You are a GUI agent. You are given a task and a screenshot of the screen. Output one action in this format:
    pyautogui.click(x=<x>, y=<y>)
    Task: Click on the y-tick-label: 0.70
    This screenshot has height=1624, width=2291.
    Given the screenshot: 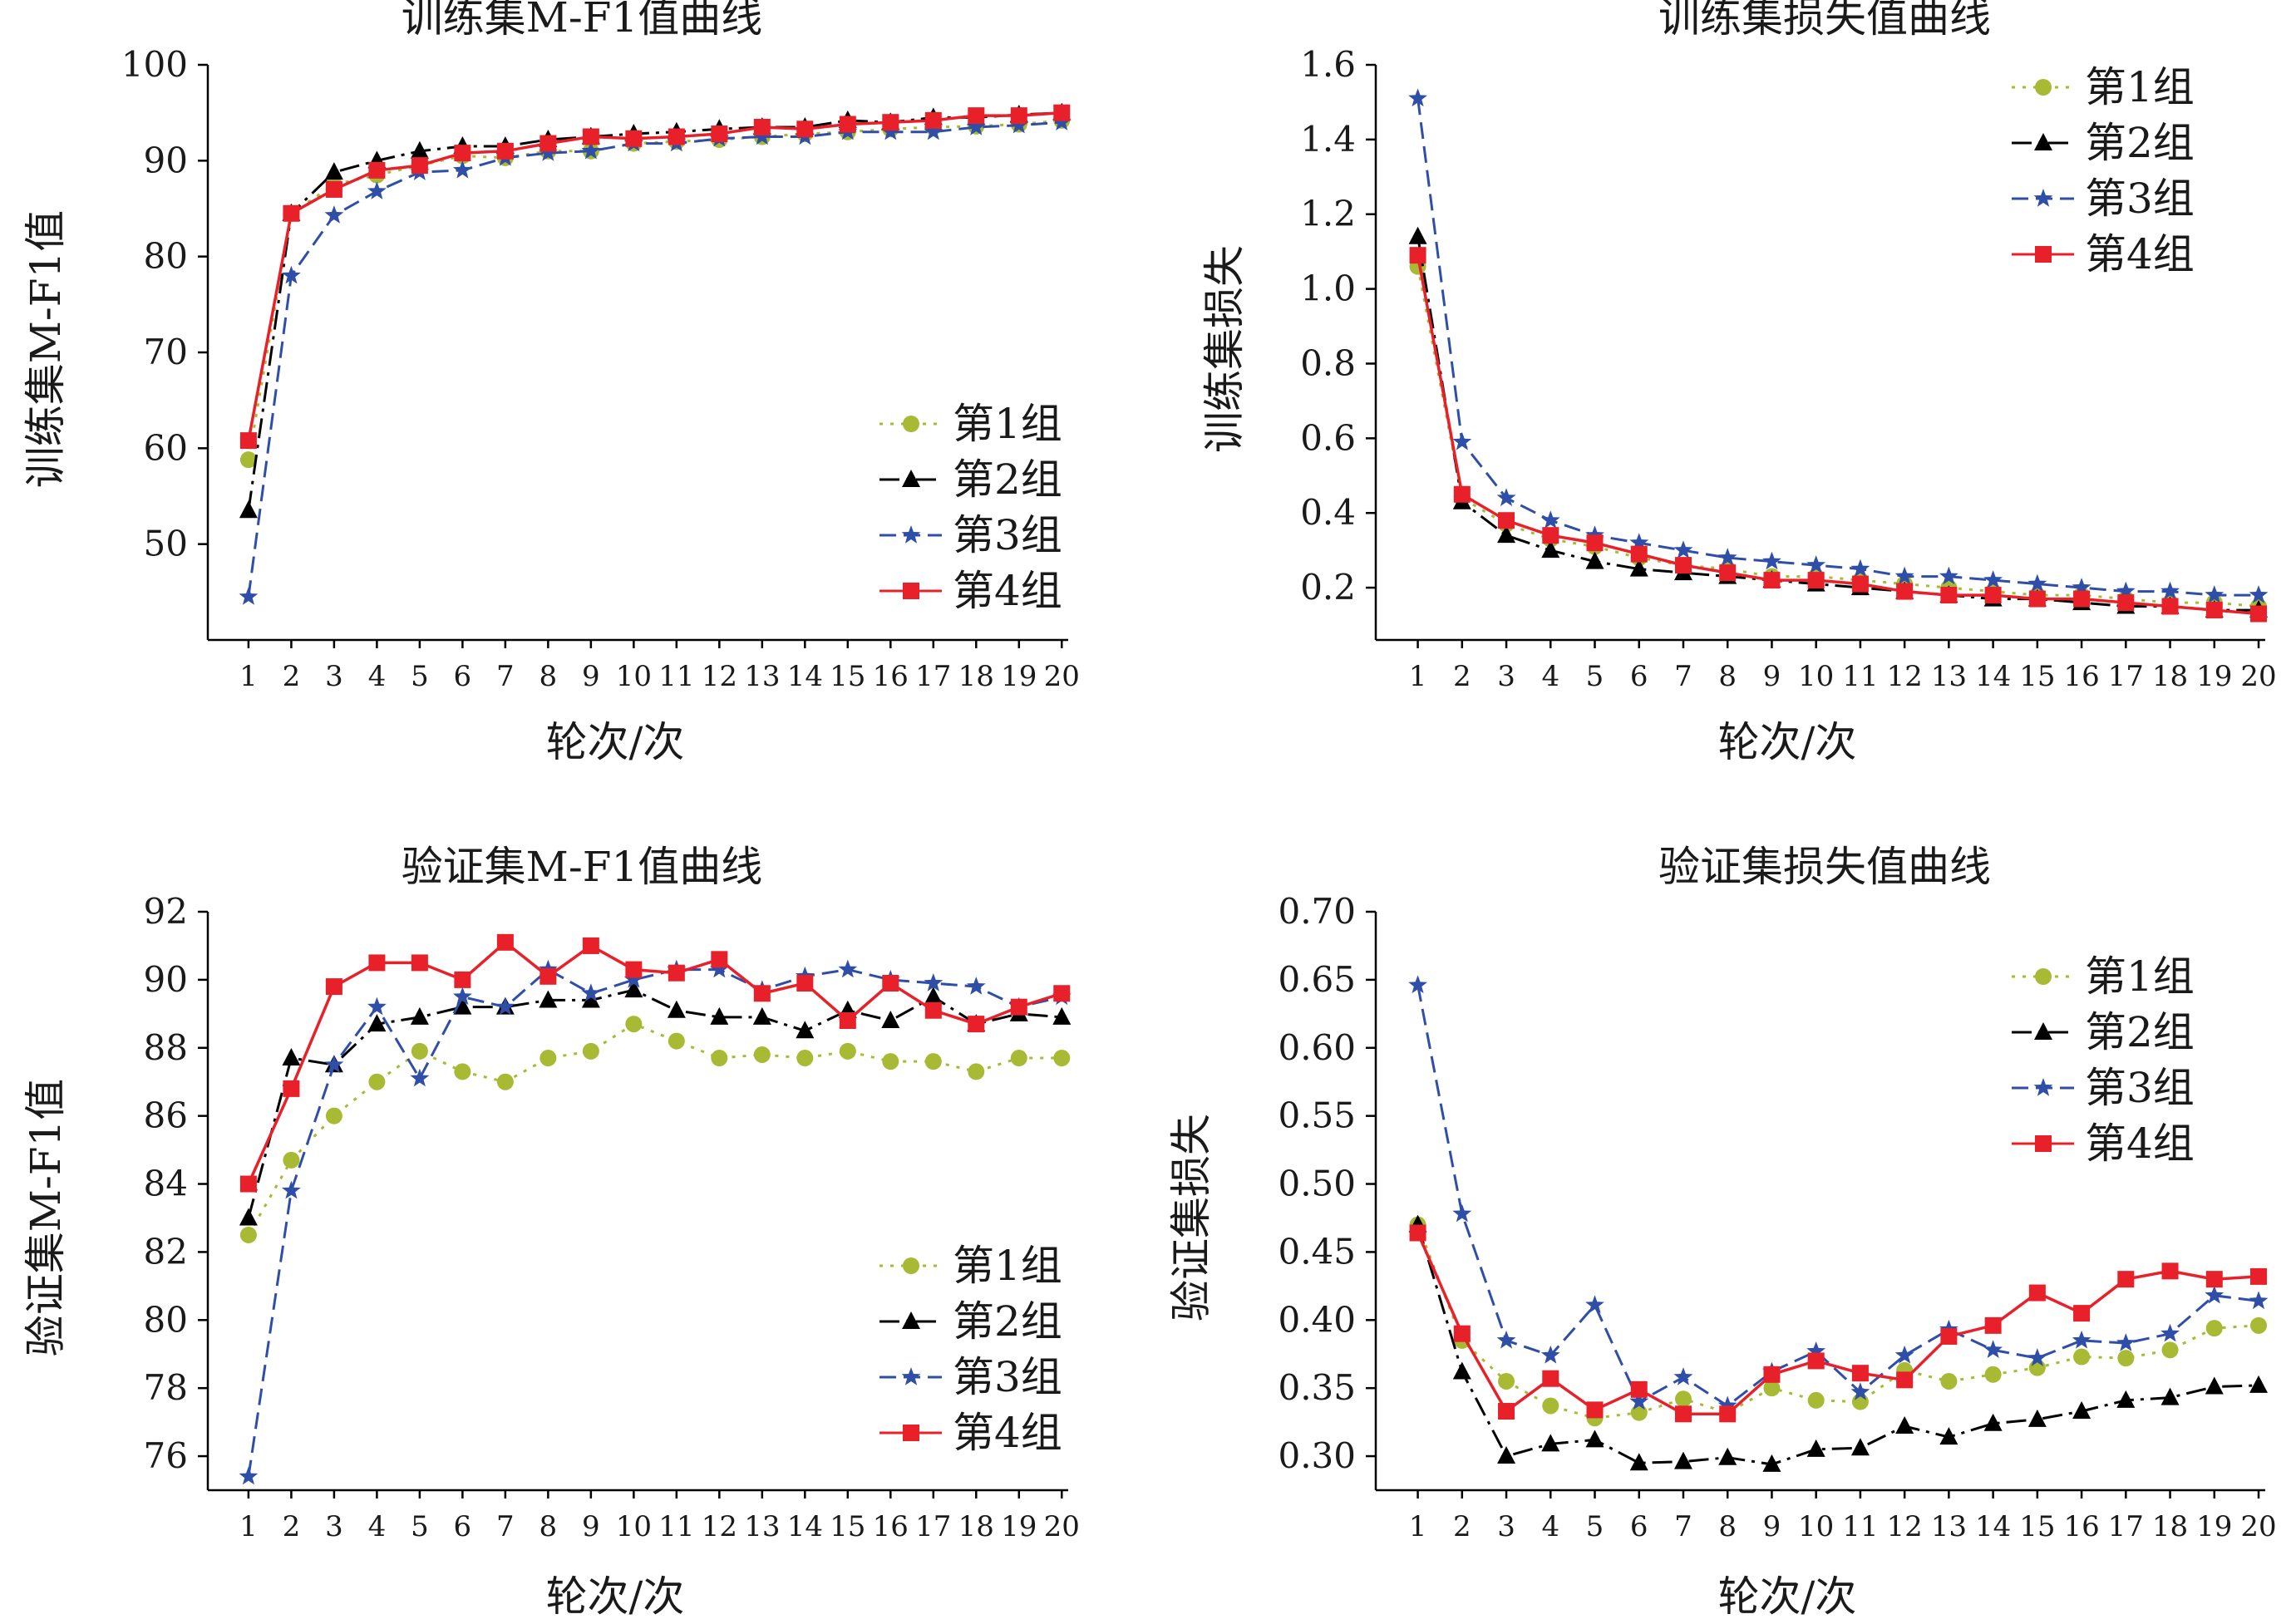 What is the action you would take?
    pyautogui.click(x=1317, y=911)
    